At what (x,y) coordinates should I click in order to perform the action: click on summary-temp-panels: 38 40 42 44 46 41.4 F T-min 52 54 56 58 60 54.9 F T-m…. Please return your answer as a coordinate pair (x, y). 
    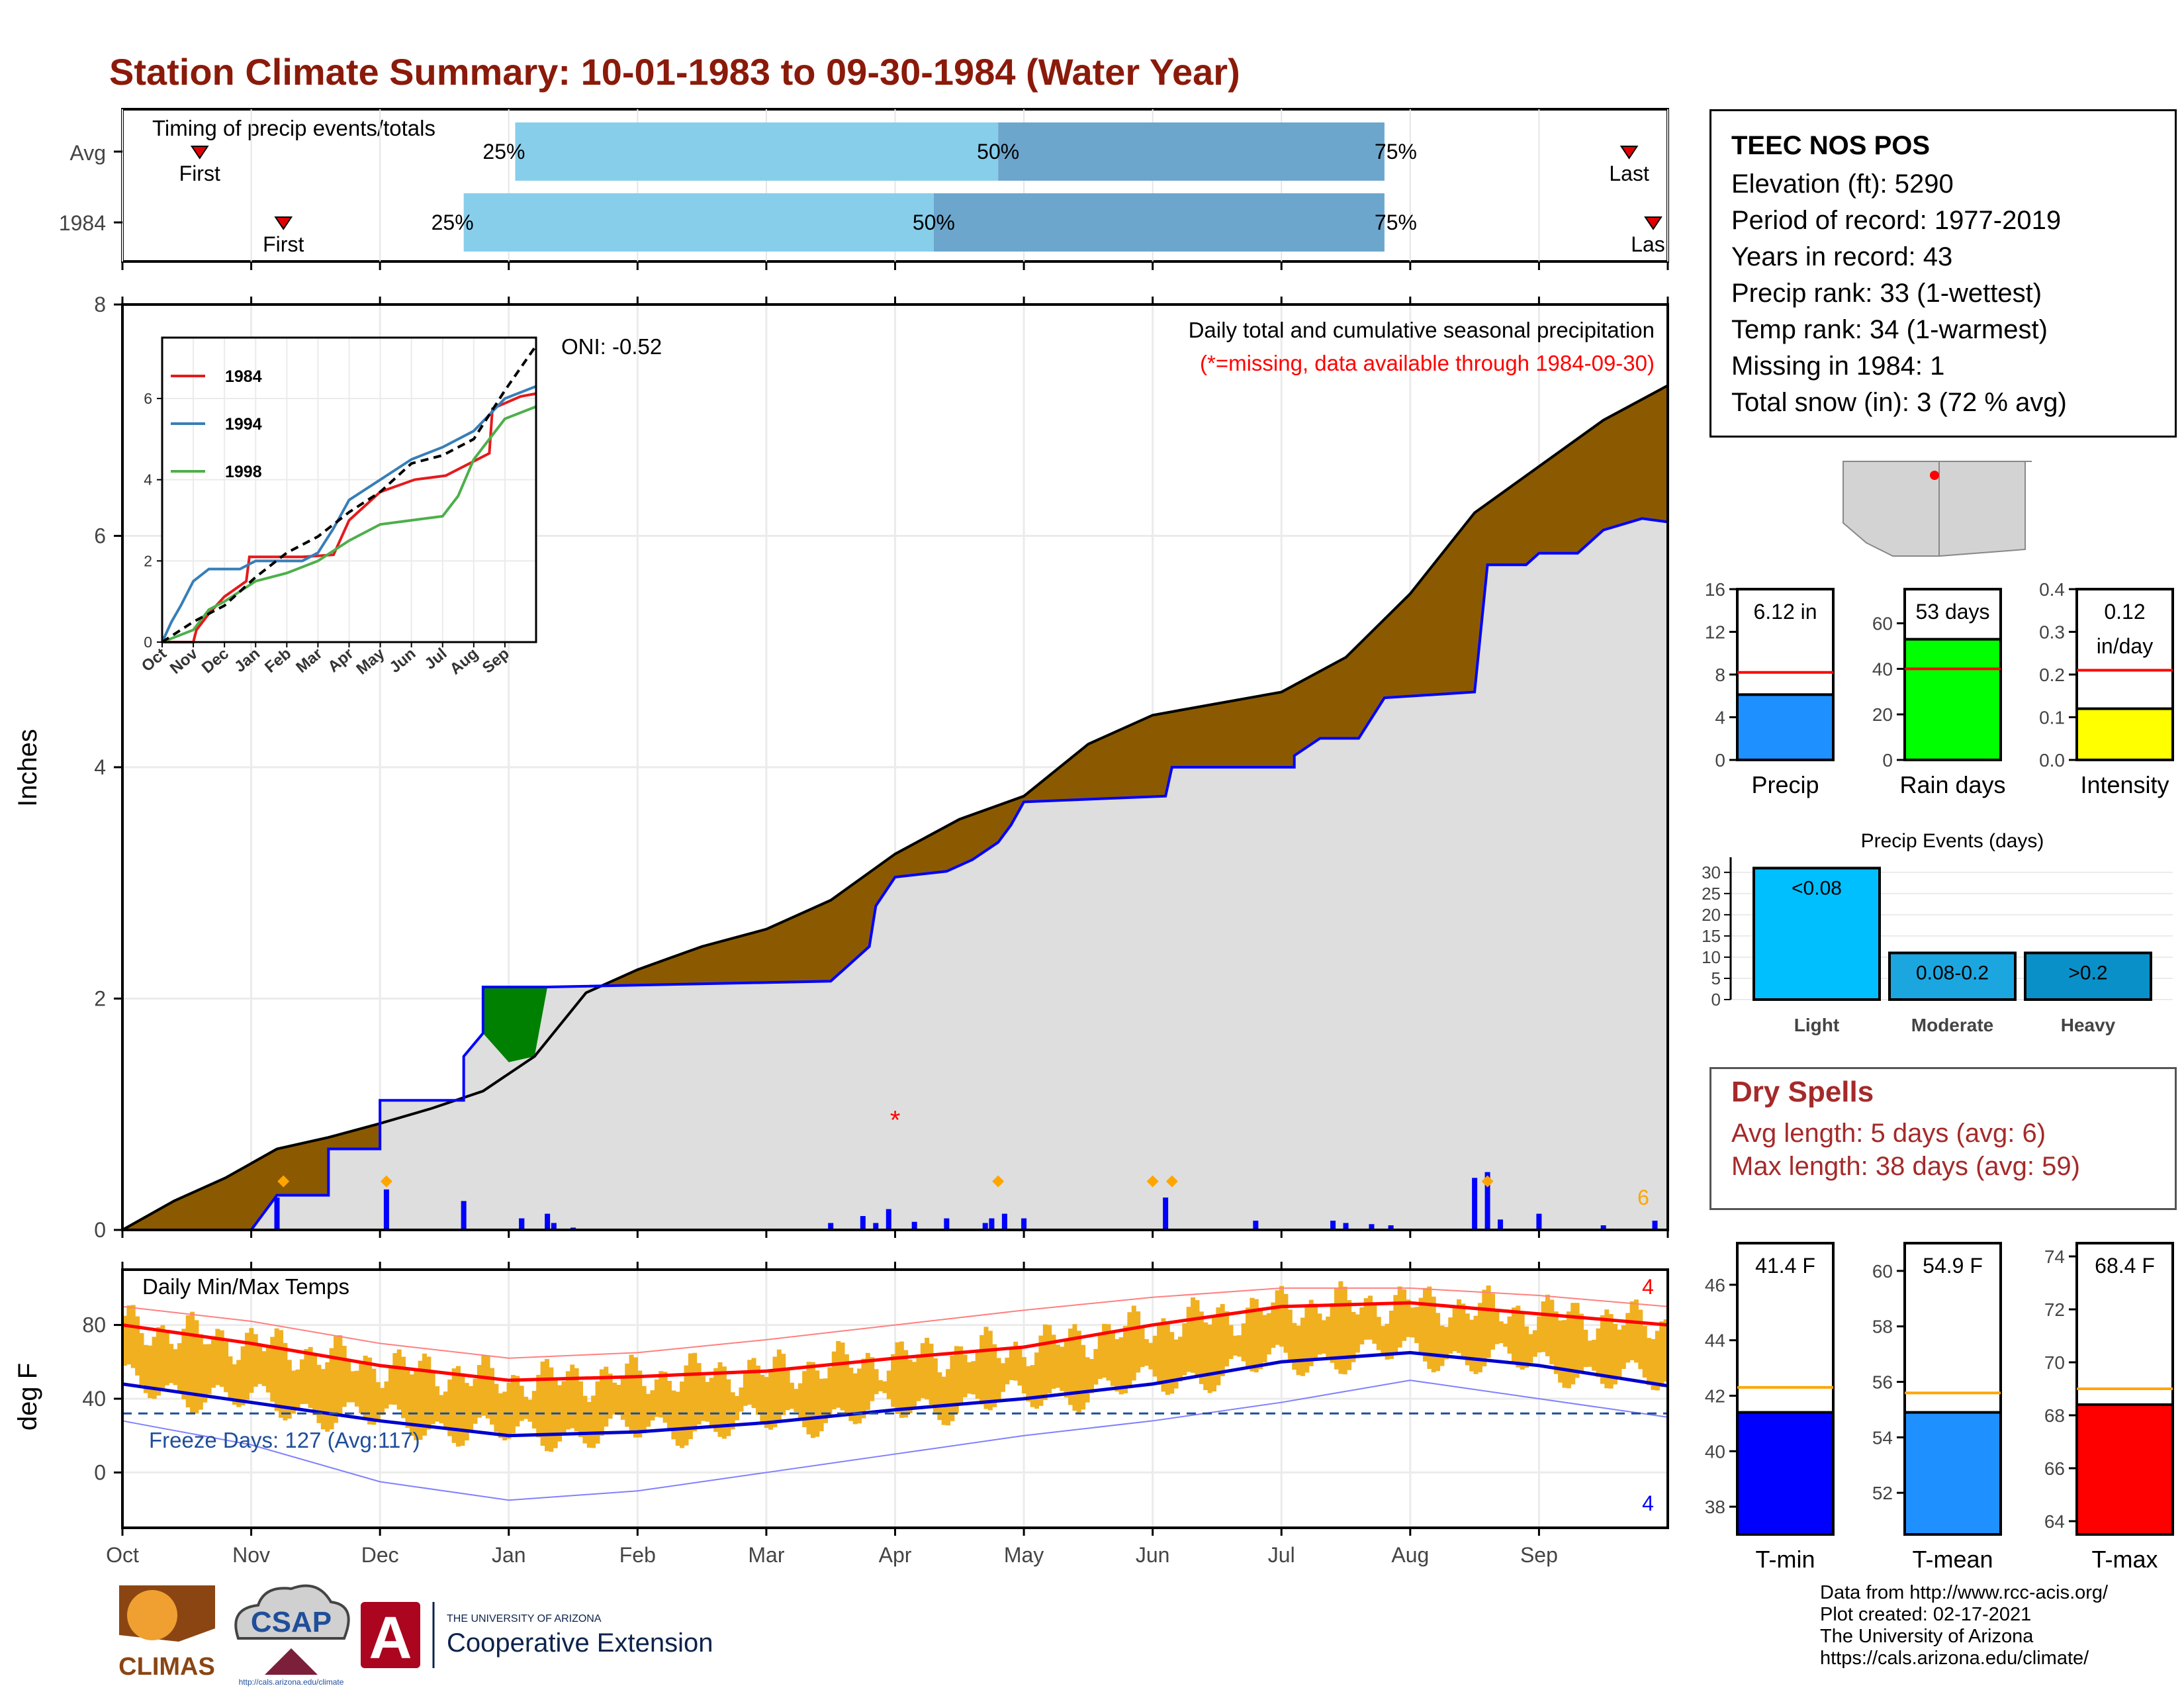
    Looking at the image, I should click on (1940, 1407).